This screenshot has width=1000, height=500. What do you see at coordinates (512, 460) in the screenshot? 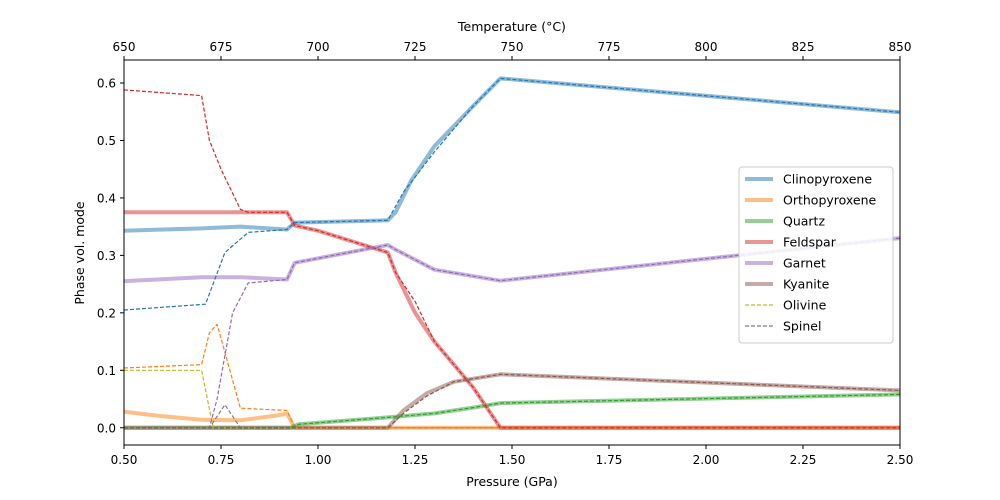
I see `x-tick-label: 1.50` at bounding box center [512, 460].